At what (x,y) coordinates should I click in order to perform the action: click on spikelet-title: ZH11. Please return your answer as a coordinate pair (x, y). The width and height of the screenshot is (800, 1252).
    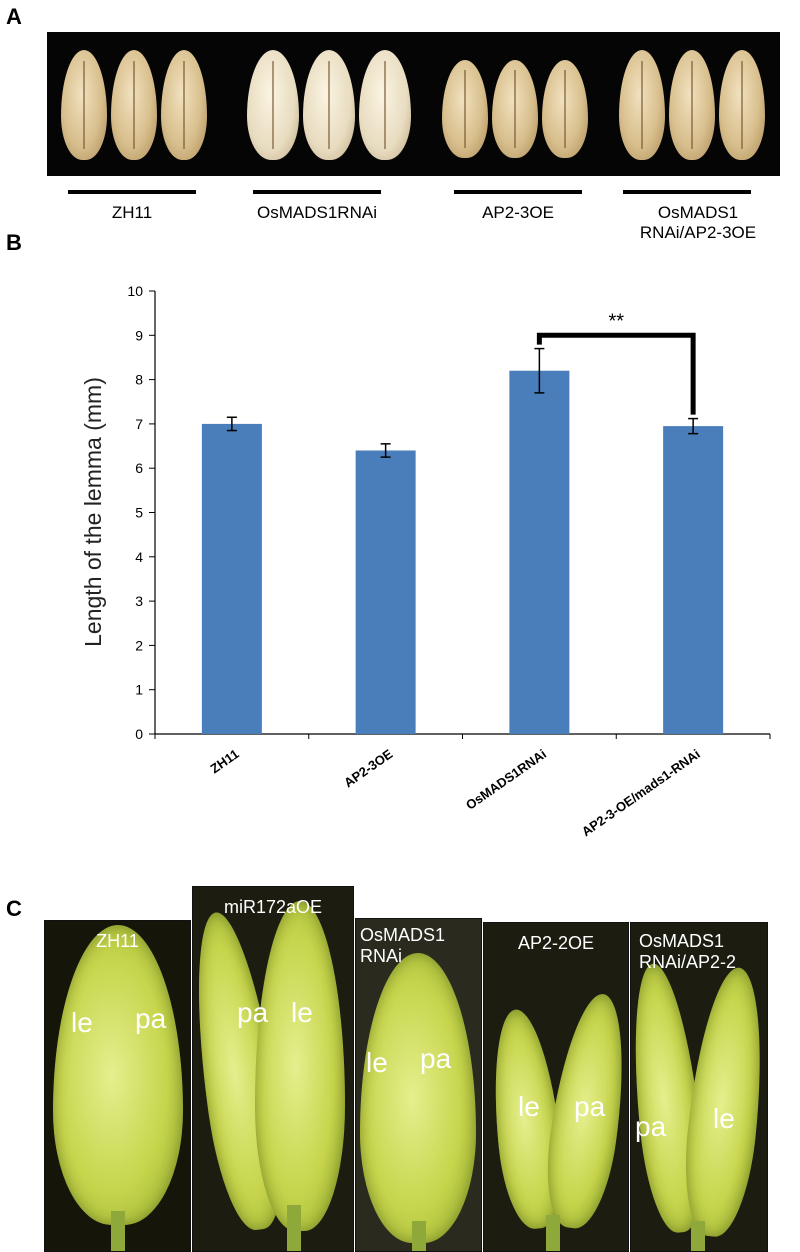
    Looking at the image, I should click on (117, 941).